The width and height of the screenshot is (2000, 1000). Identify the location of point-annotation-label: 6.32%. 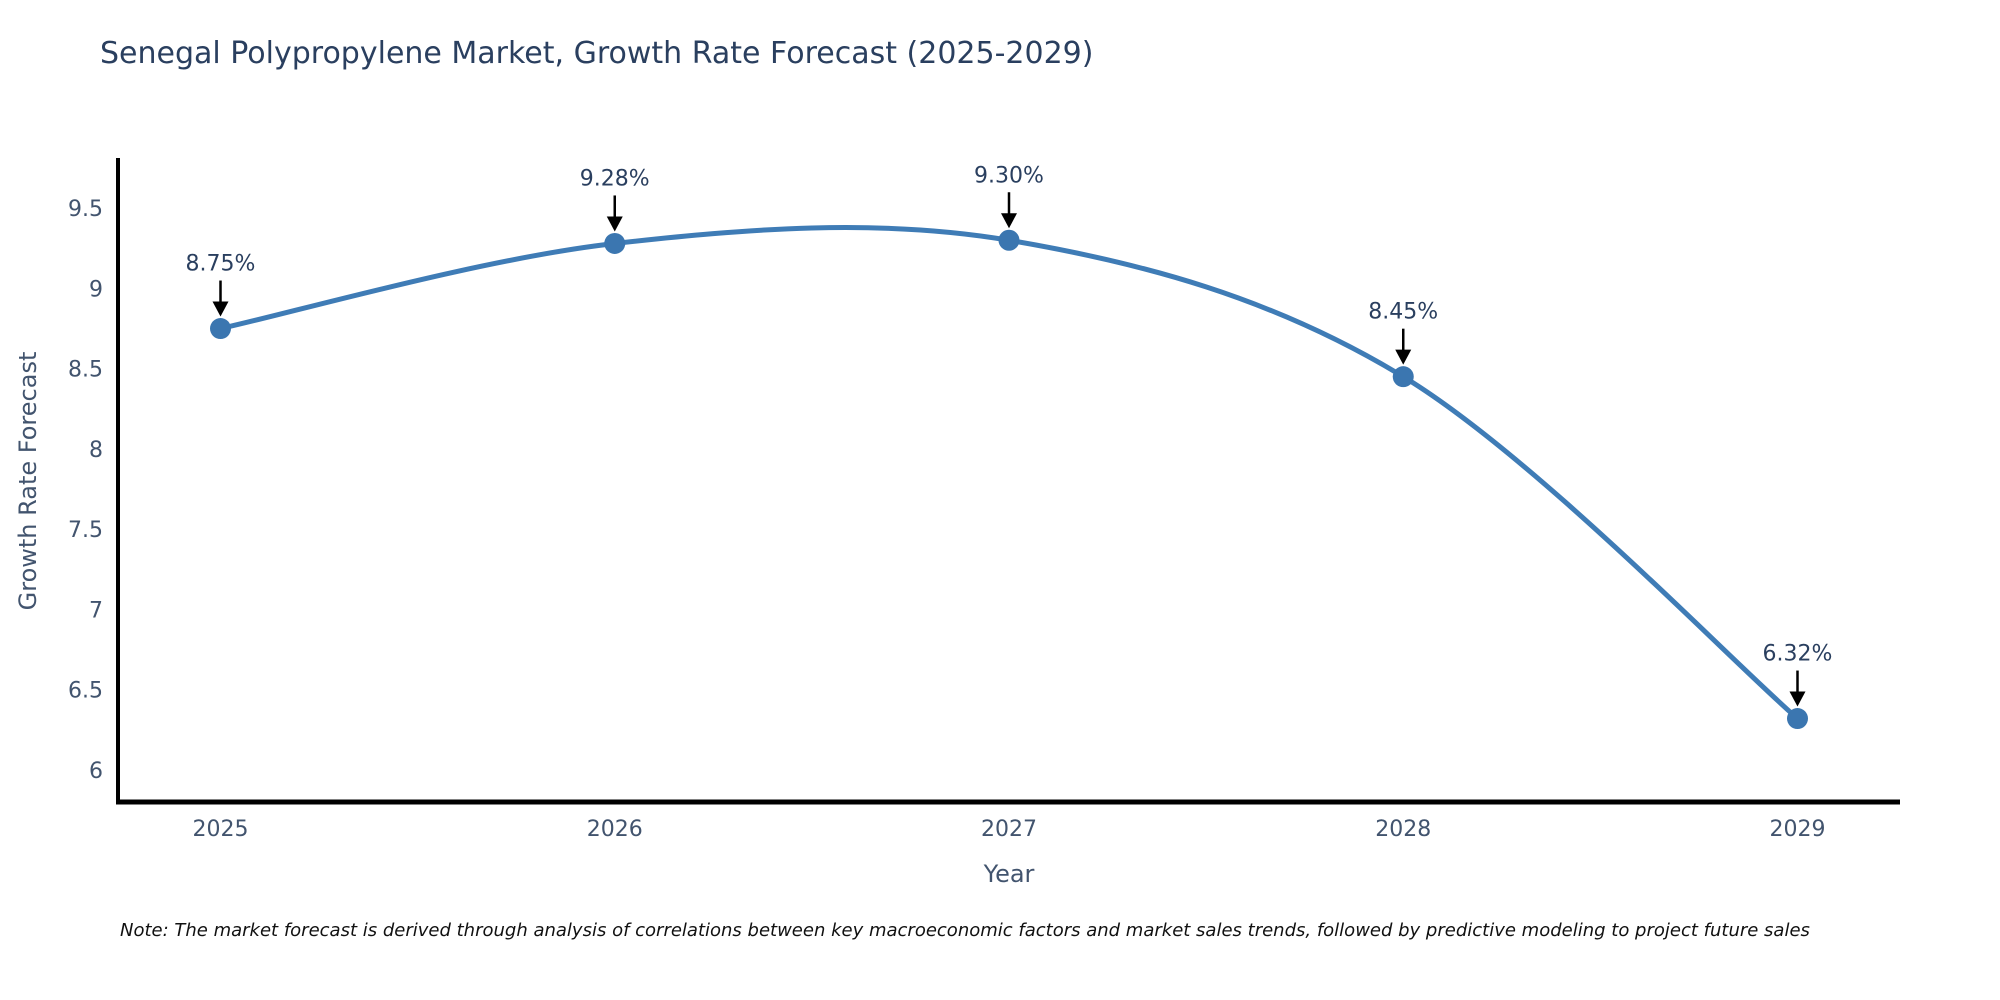
(1798, 654).